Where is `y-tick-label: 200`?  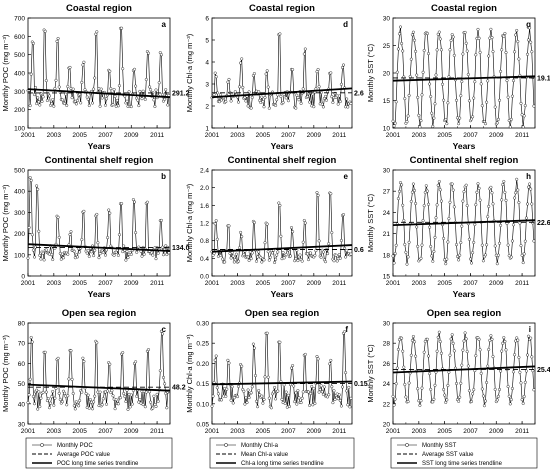 y-tick-label: 200 is located at coordinates (19, 110).